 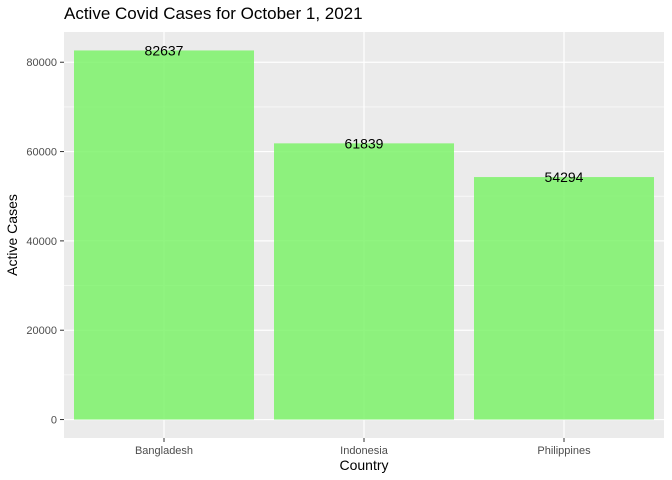 What do you see at coordinates (363, 465) in the screenshot?
I see `x-axis-title: Country` at bounding box center [363, 465].